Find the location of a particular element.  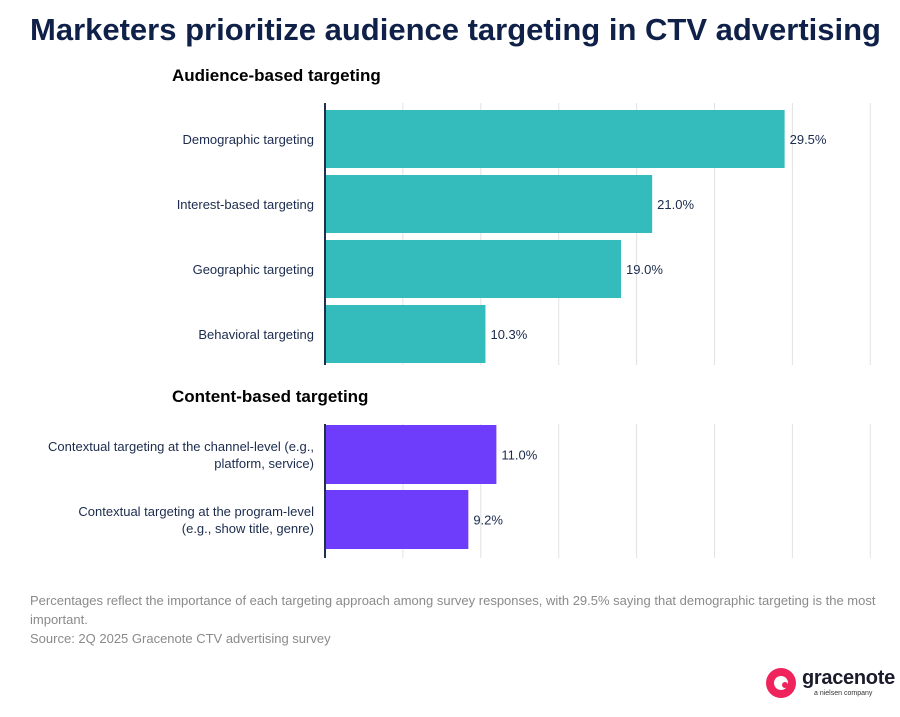

bar-demographic-targeting is located at coordinates (555, 139).